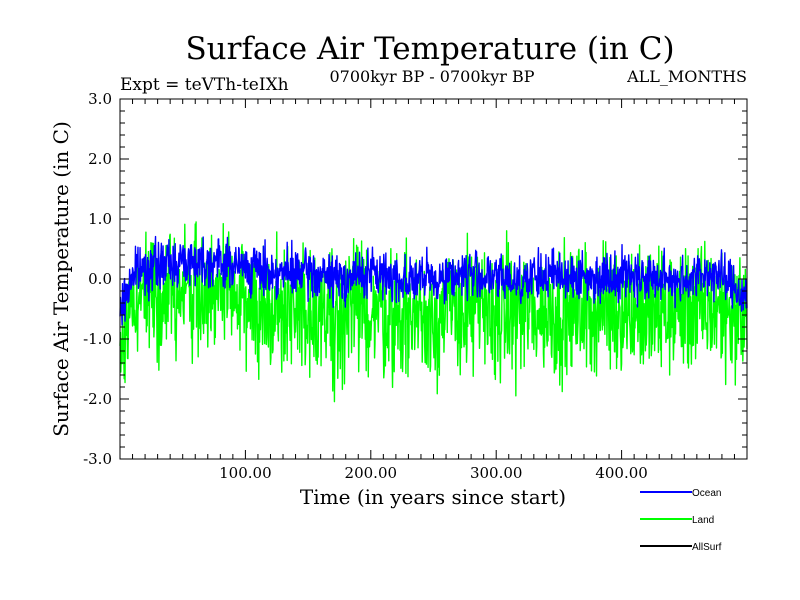 The image size is (800, 600). What do you see at coordinates (707, 547) in the screenshot?
I see `legend-label-allsurf: AllSurf` at bounding box center [707, 547].